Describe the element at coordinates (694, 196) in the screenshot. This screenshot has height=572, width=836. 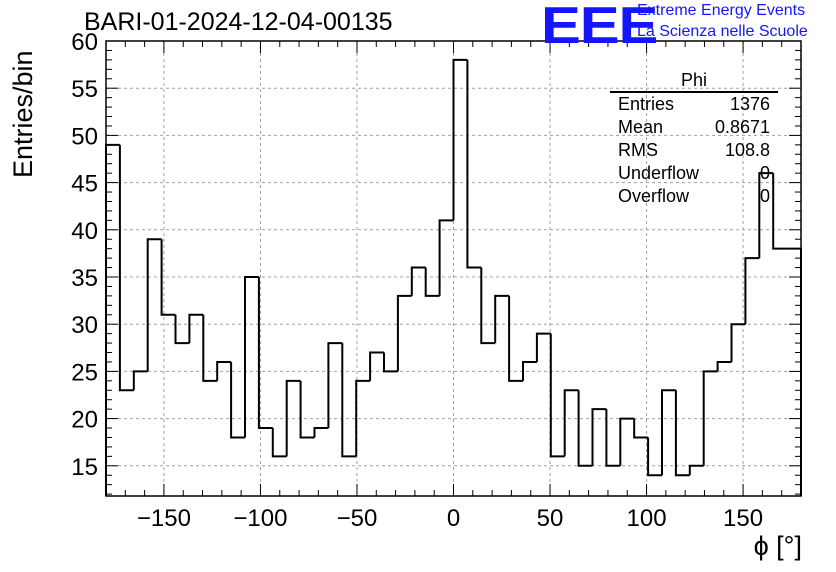
I see `stats-row: Overflow 0` at that location.